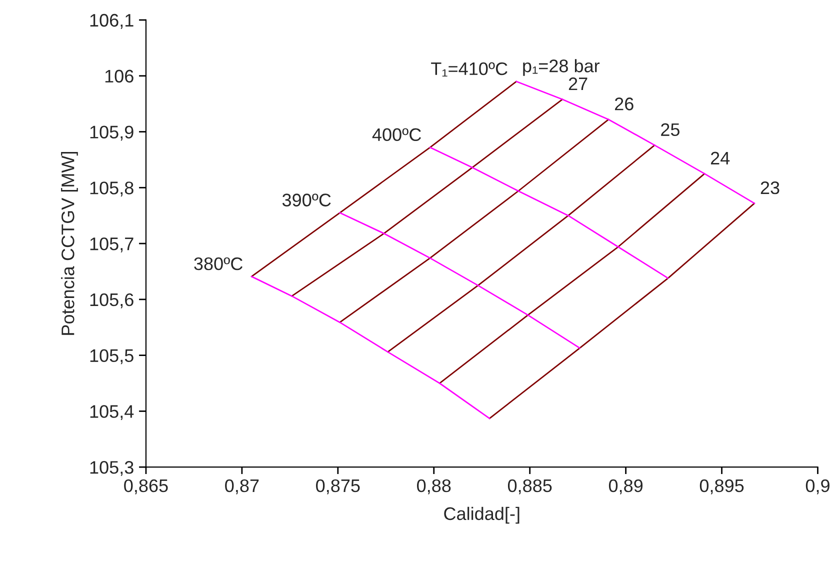  I want to click on x-tick-label: 0,87, so click(242, 486).